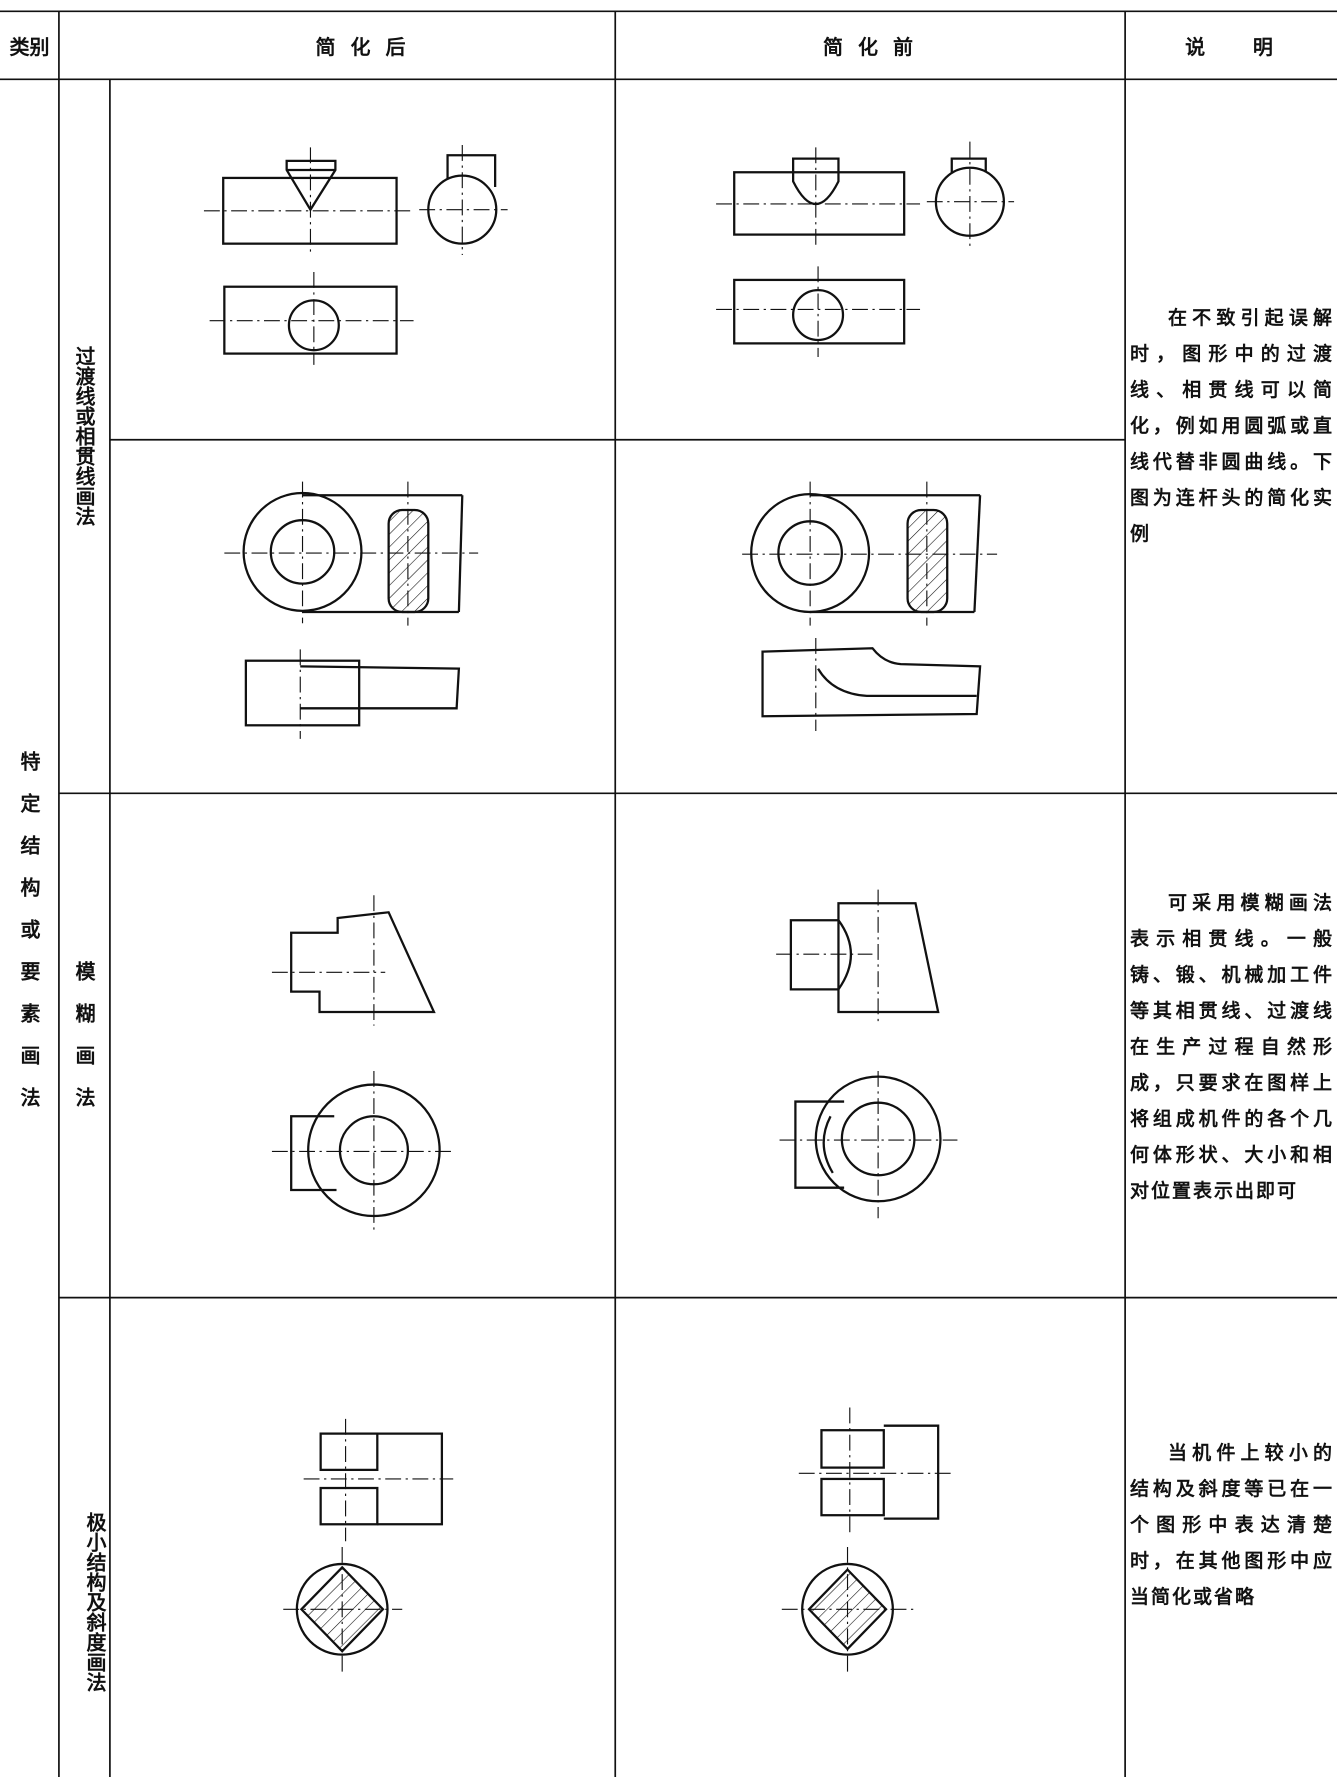  I want to click on row-label: 过渡线或相贯线画法, so click(84, 436).